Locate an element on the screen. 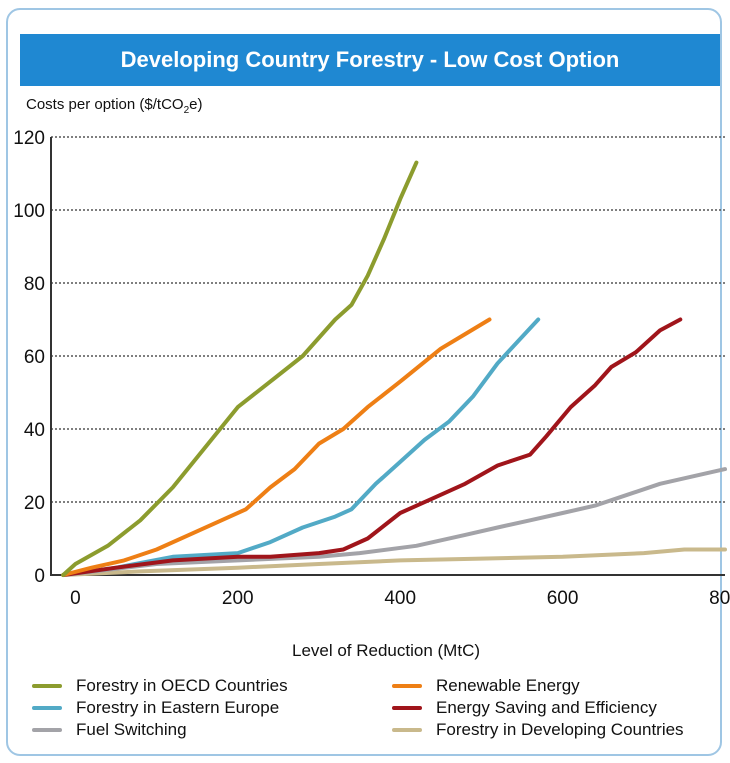 This screenshot has height=763, width=730. y-axis-label: Costs per option ($/tCO2e) is located at coordinates (114, 106).